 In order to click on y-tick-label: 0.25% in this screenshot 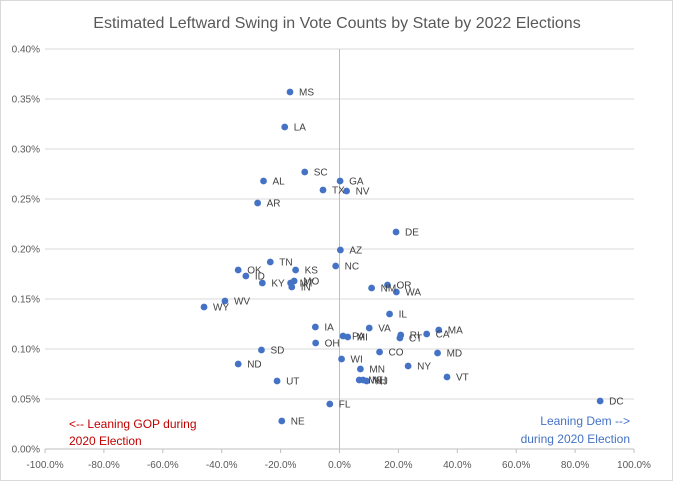, I will do `click(26, 200)`.